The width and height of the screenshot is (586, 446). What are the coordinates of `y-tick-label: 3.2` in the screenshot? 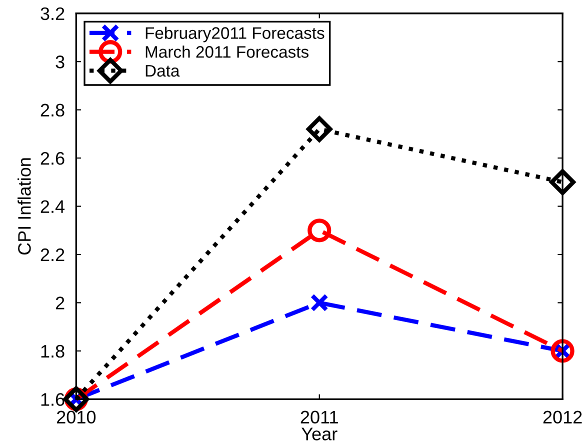 It's located at (52, 13).